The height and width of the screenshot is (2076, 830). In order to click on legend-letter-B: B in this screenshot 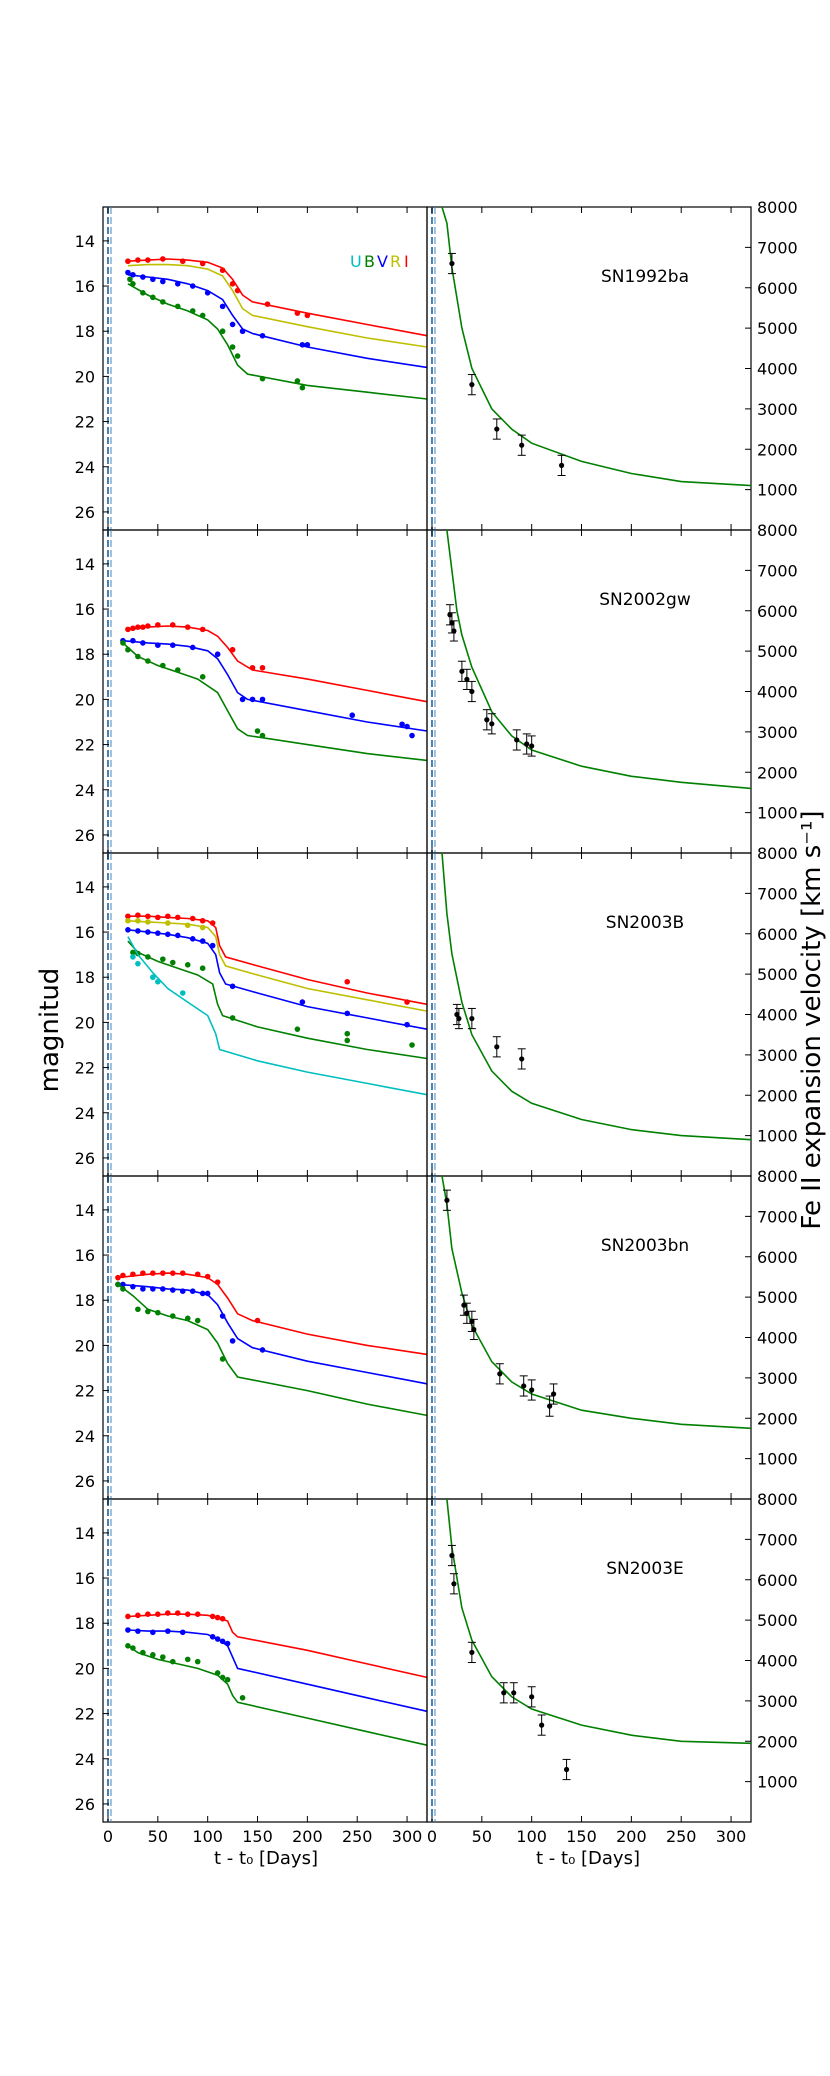, I will do `click(369, 261)`.